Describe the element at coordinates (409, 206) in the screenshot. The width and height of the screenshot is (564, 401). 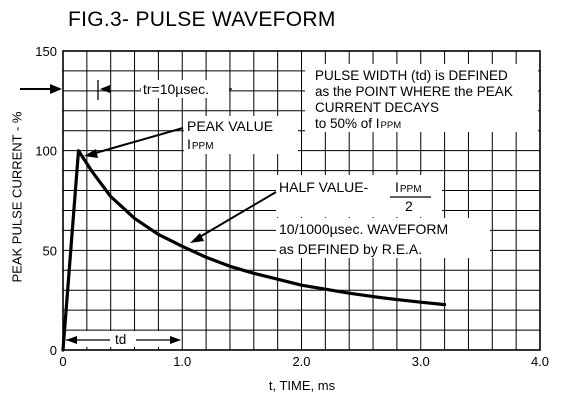
I see `half-value-denominator: 2` at that location.